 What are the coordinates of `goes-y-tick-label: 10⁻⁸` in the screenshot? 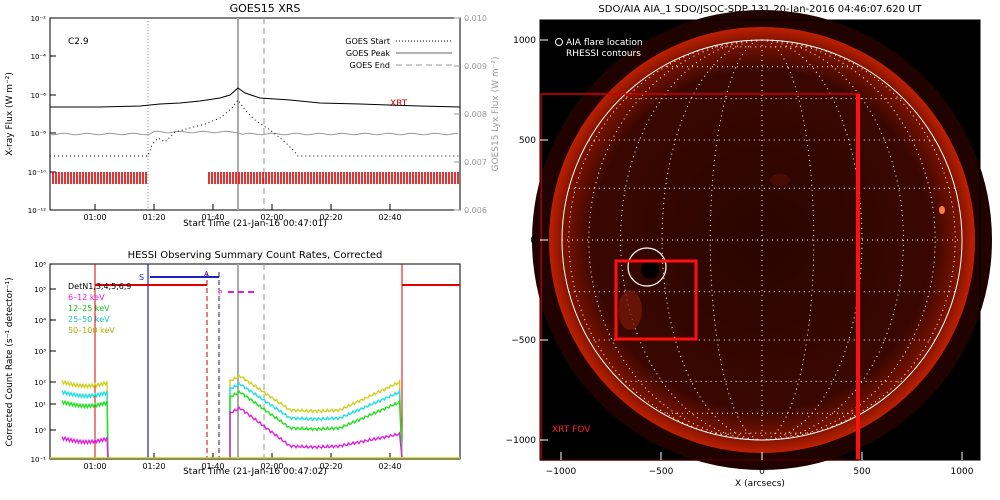 It's located at (39, 134).